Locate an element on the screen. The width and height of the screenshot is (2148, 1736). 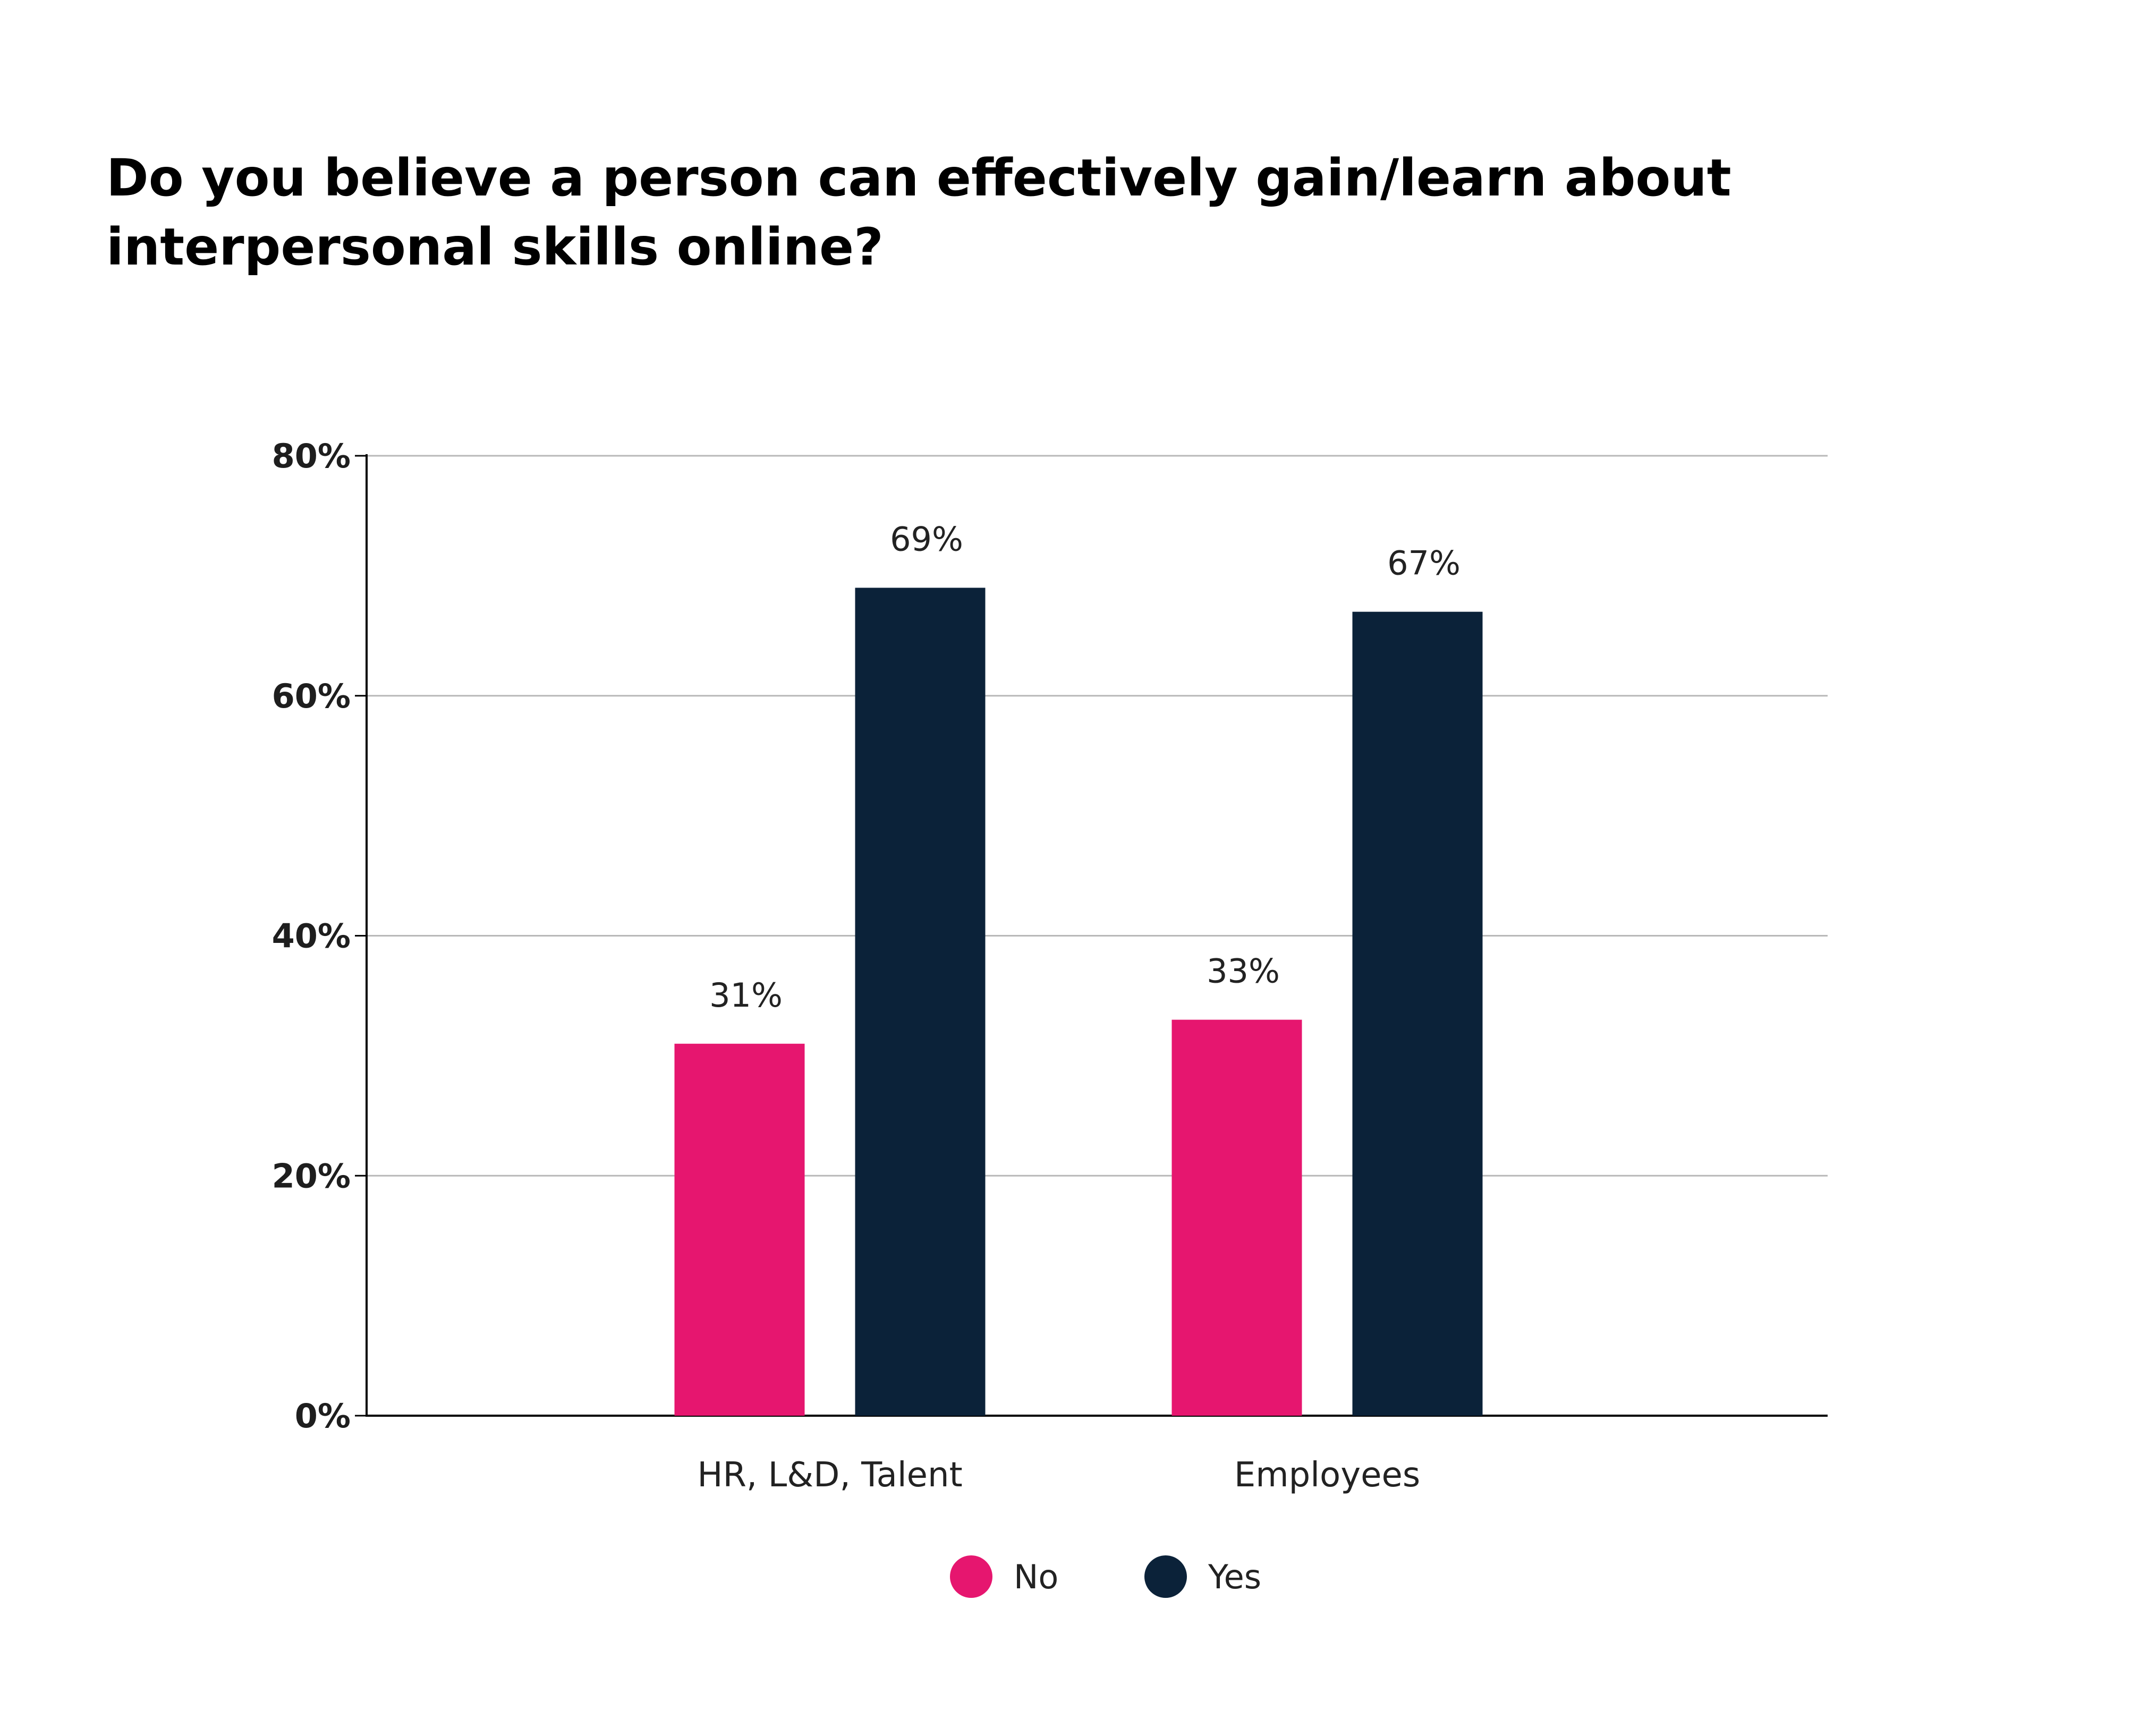
y-tick-labels: 0% 20% 40% 60% 80% is located at coordinates (311, 936).